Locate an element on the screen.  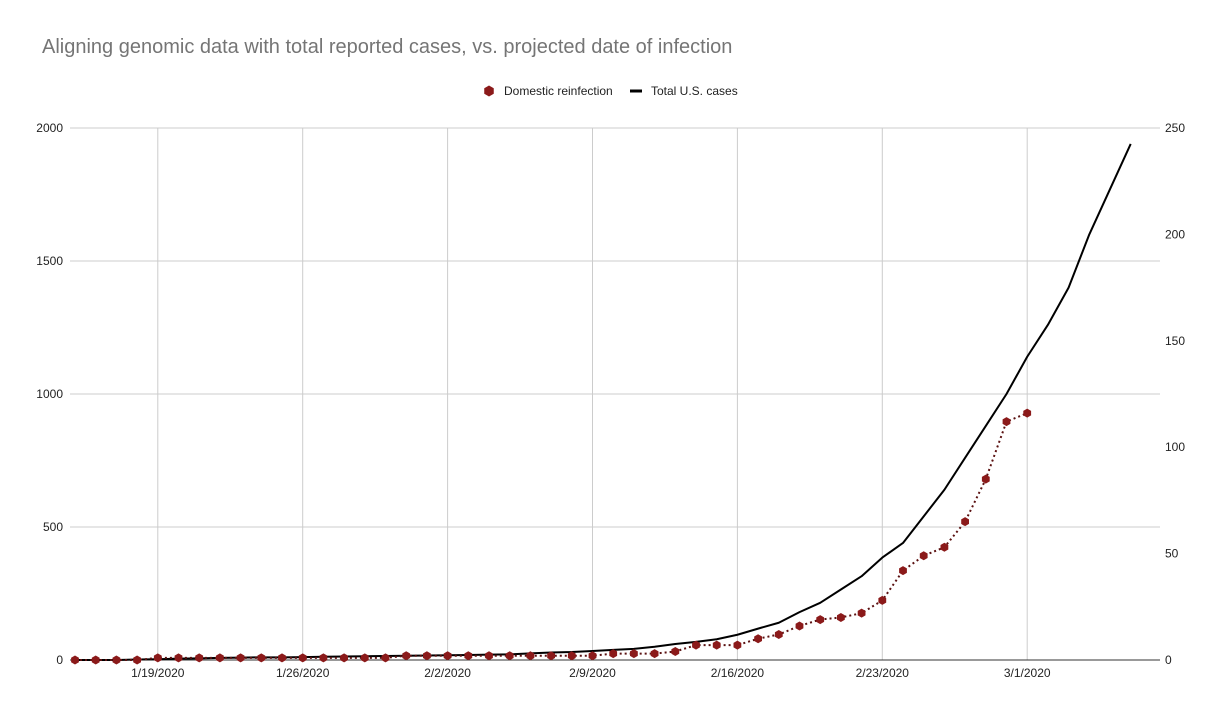
y-left-tick-label: 1500 is located at coordinates (49, 261).